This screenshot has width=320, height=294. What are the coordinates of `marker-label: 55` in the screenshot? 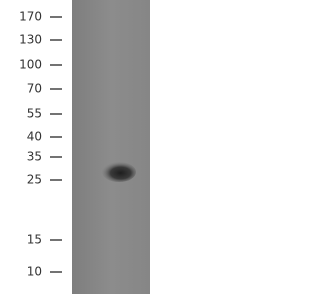 It's located at (34, 114).